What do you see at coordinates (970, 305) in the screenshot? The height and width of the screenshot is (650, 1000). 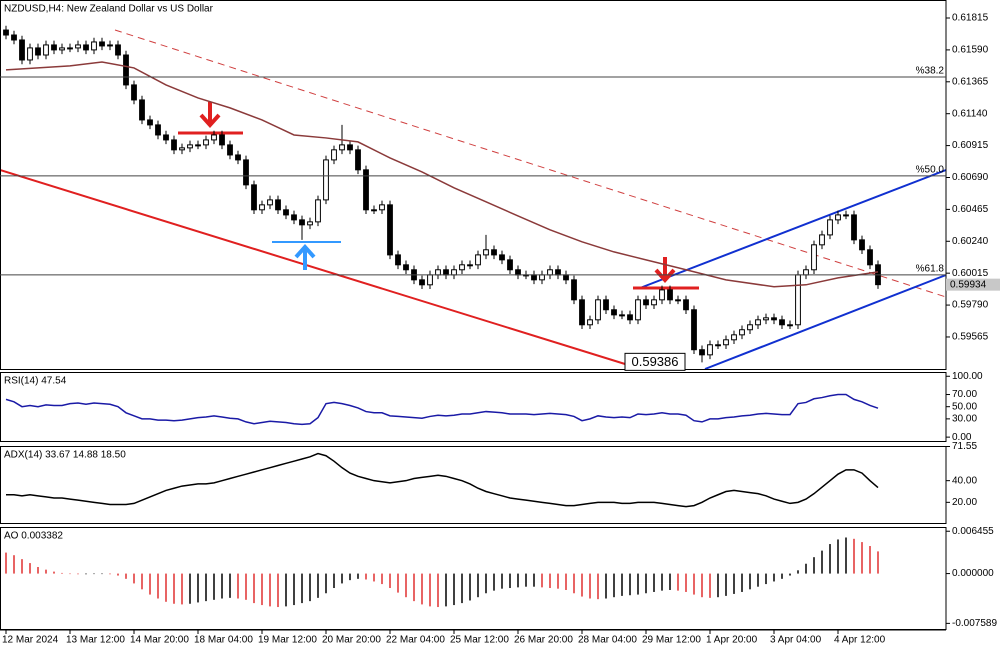 I see `y-tick-label: 0.59790` at bounding box center [970, 305].